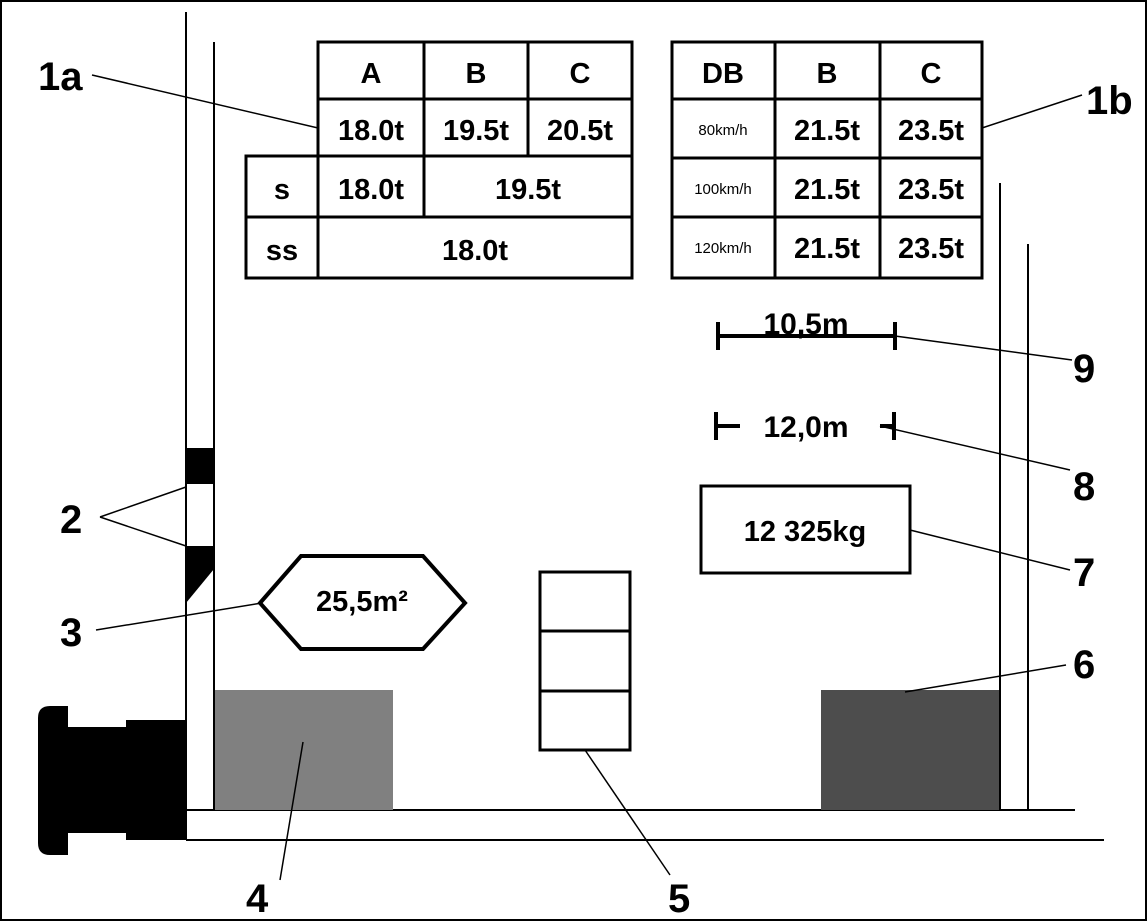  What do you see at coordinates (722, 130) in the screenshot?
I see `table-b-speed-1: 80km/h` at bounding box center [722, 130].